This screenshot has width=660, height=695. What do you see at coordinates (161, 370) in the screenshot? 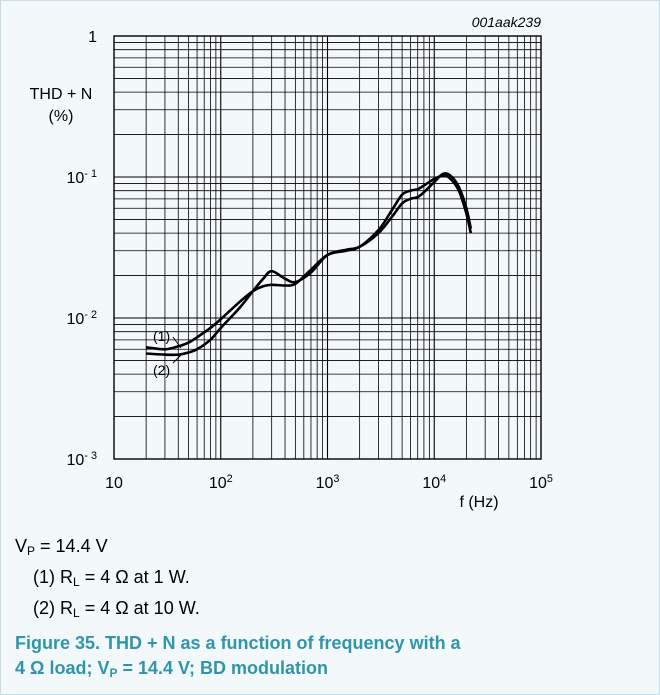
I see `series-label-2: (2)` at bounding box center [161, 370].